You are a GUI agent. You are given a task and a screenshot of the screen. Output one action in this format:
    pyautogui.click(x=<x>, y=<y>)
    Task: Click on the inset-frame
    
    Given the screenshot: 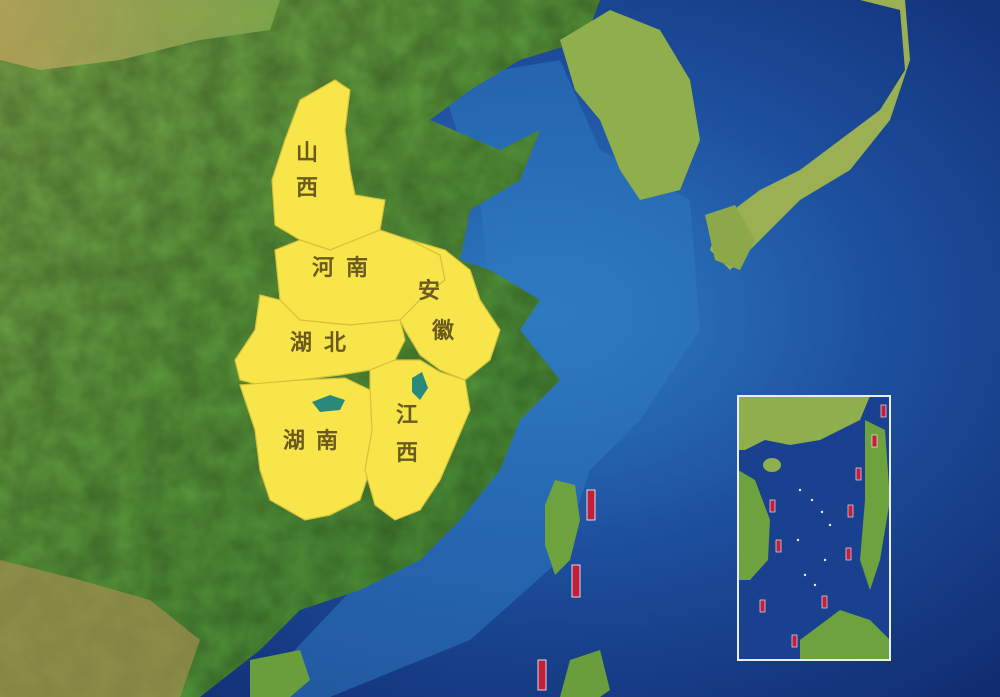 What is the action you would take?
    pyautogui.click(x=814, y=528)
    